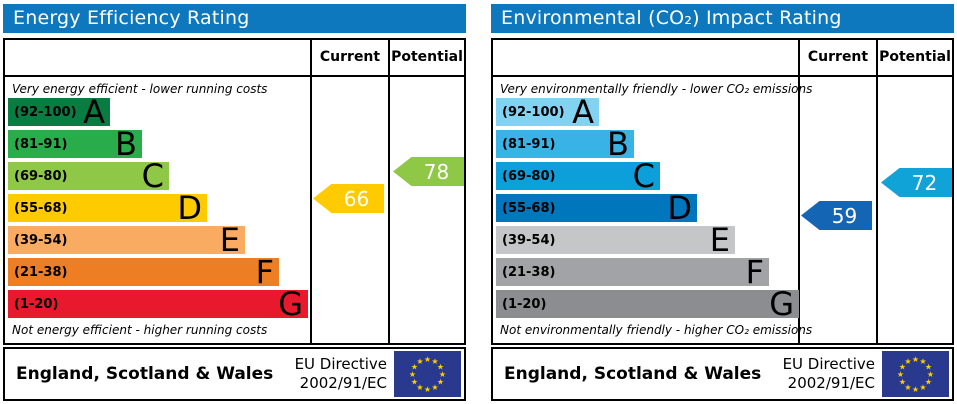 Image resolution: width=957 pixels, height=404 pixels. What do you see at coordinates (836, 215) in the screenshot?
I see `current-rating-arrow: 59` at bounding box center [836, 215].